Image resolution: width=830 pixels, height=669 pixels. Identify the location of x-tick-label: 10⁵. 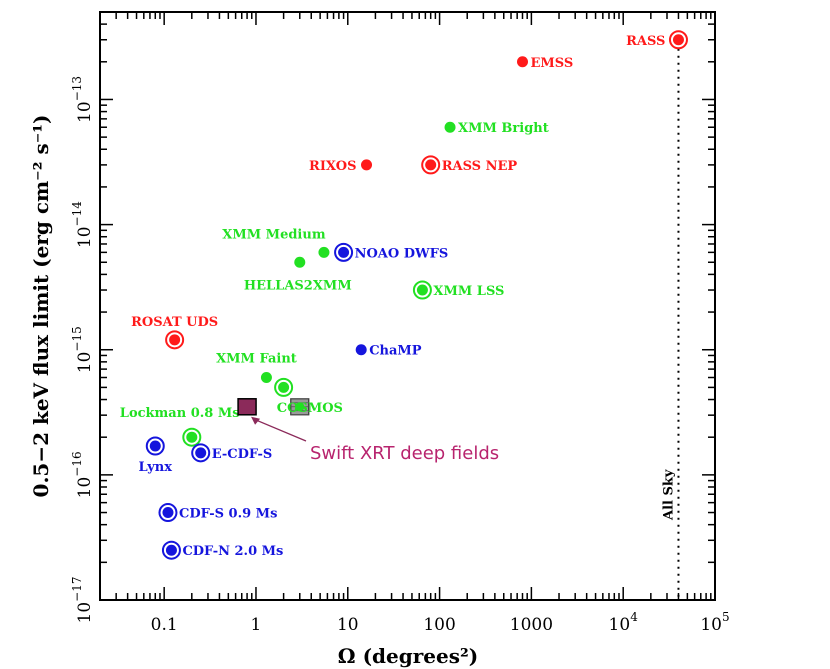
(714, 622).